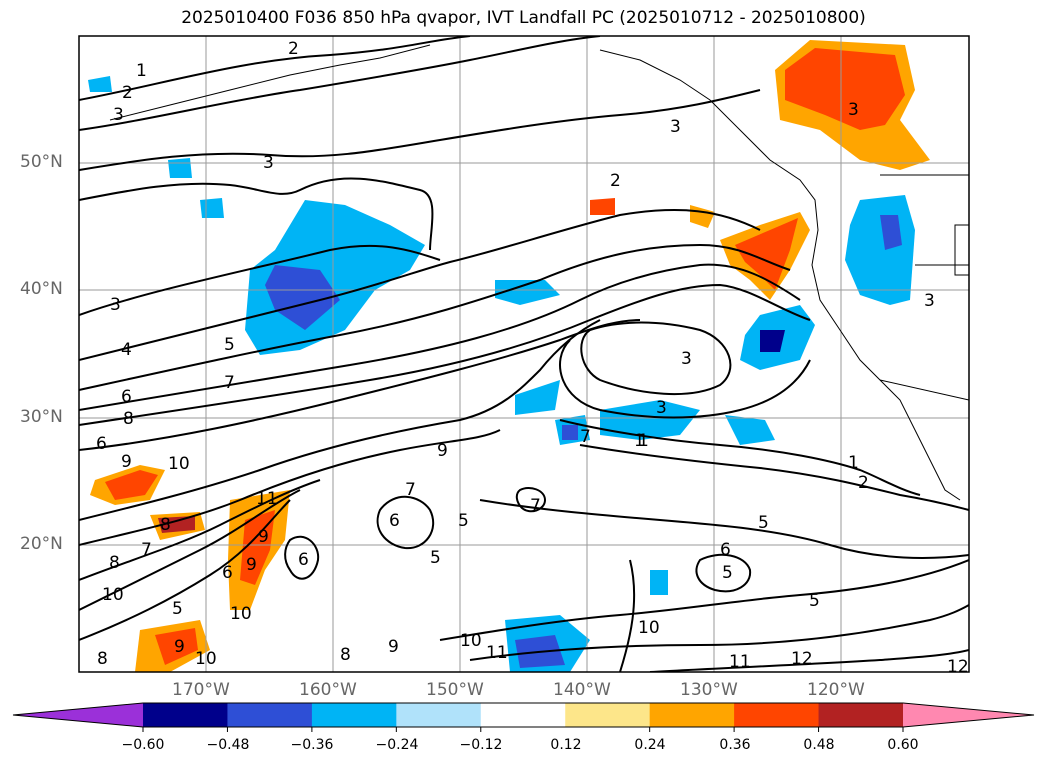 This screenshot has height=765, width=1047. I want to click on colorbar-tick-label: −0.60, so click(143, 745).